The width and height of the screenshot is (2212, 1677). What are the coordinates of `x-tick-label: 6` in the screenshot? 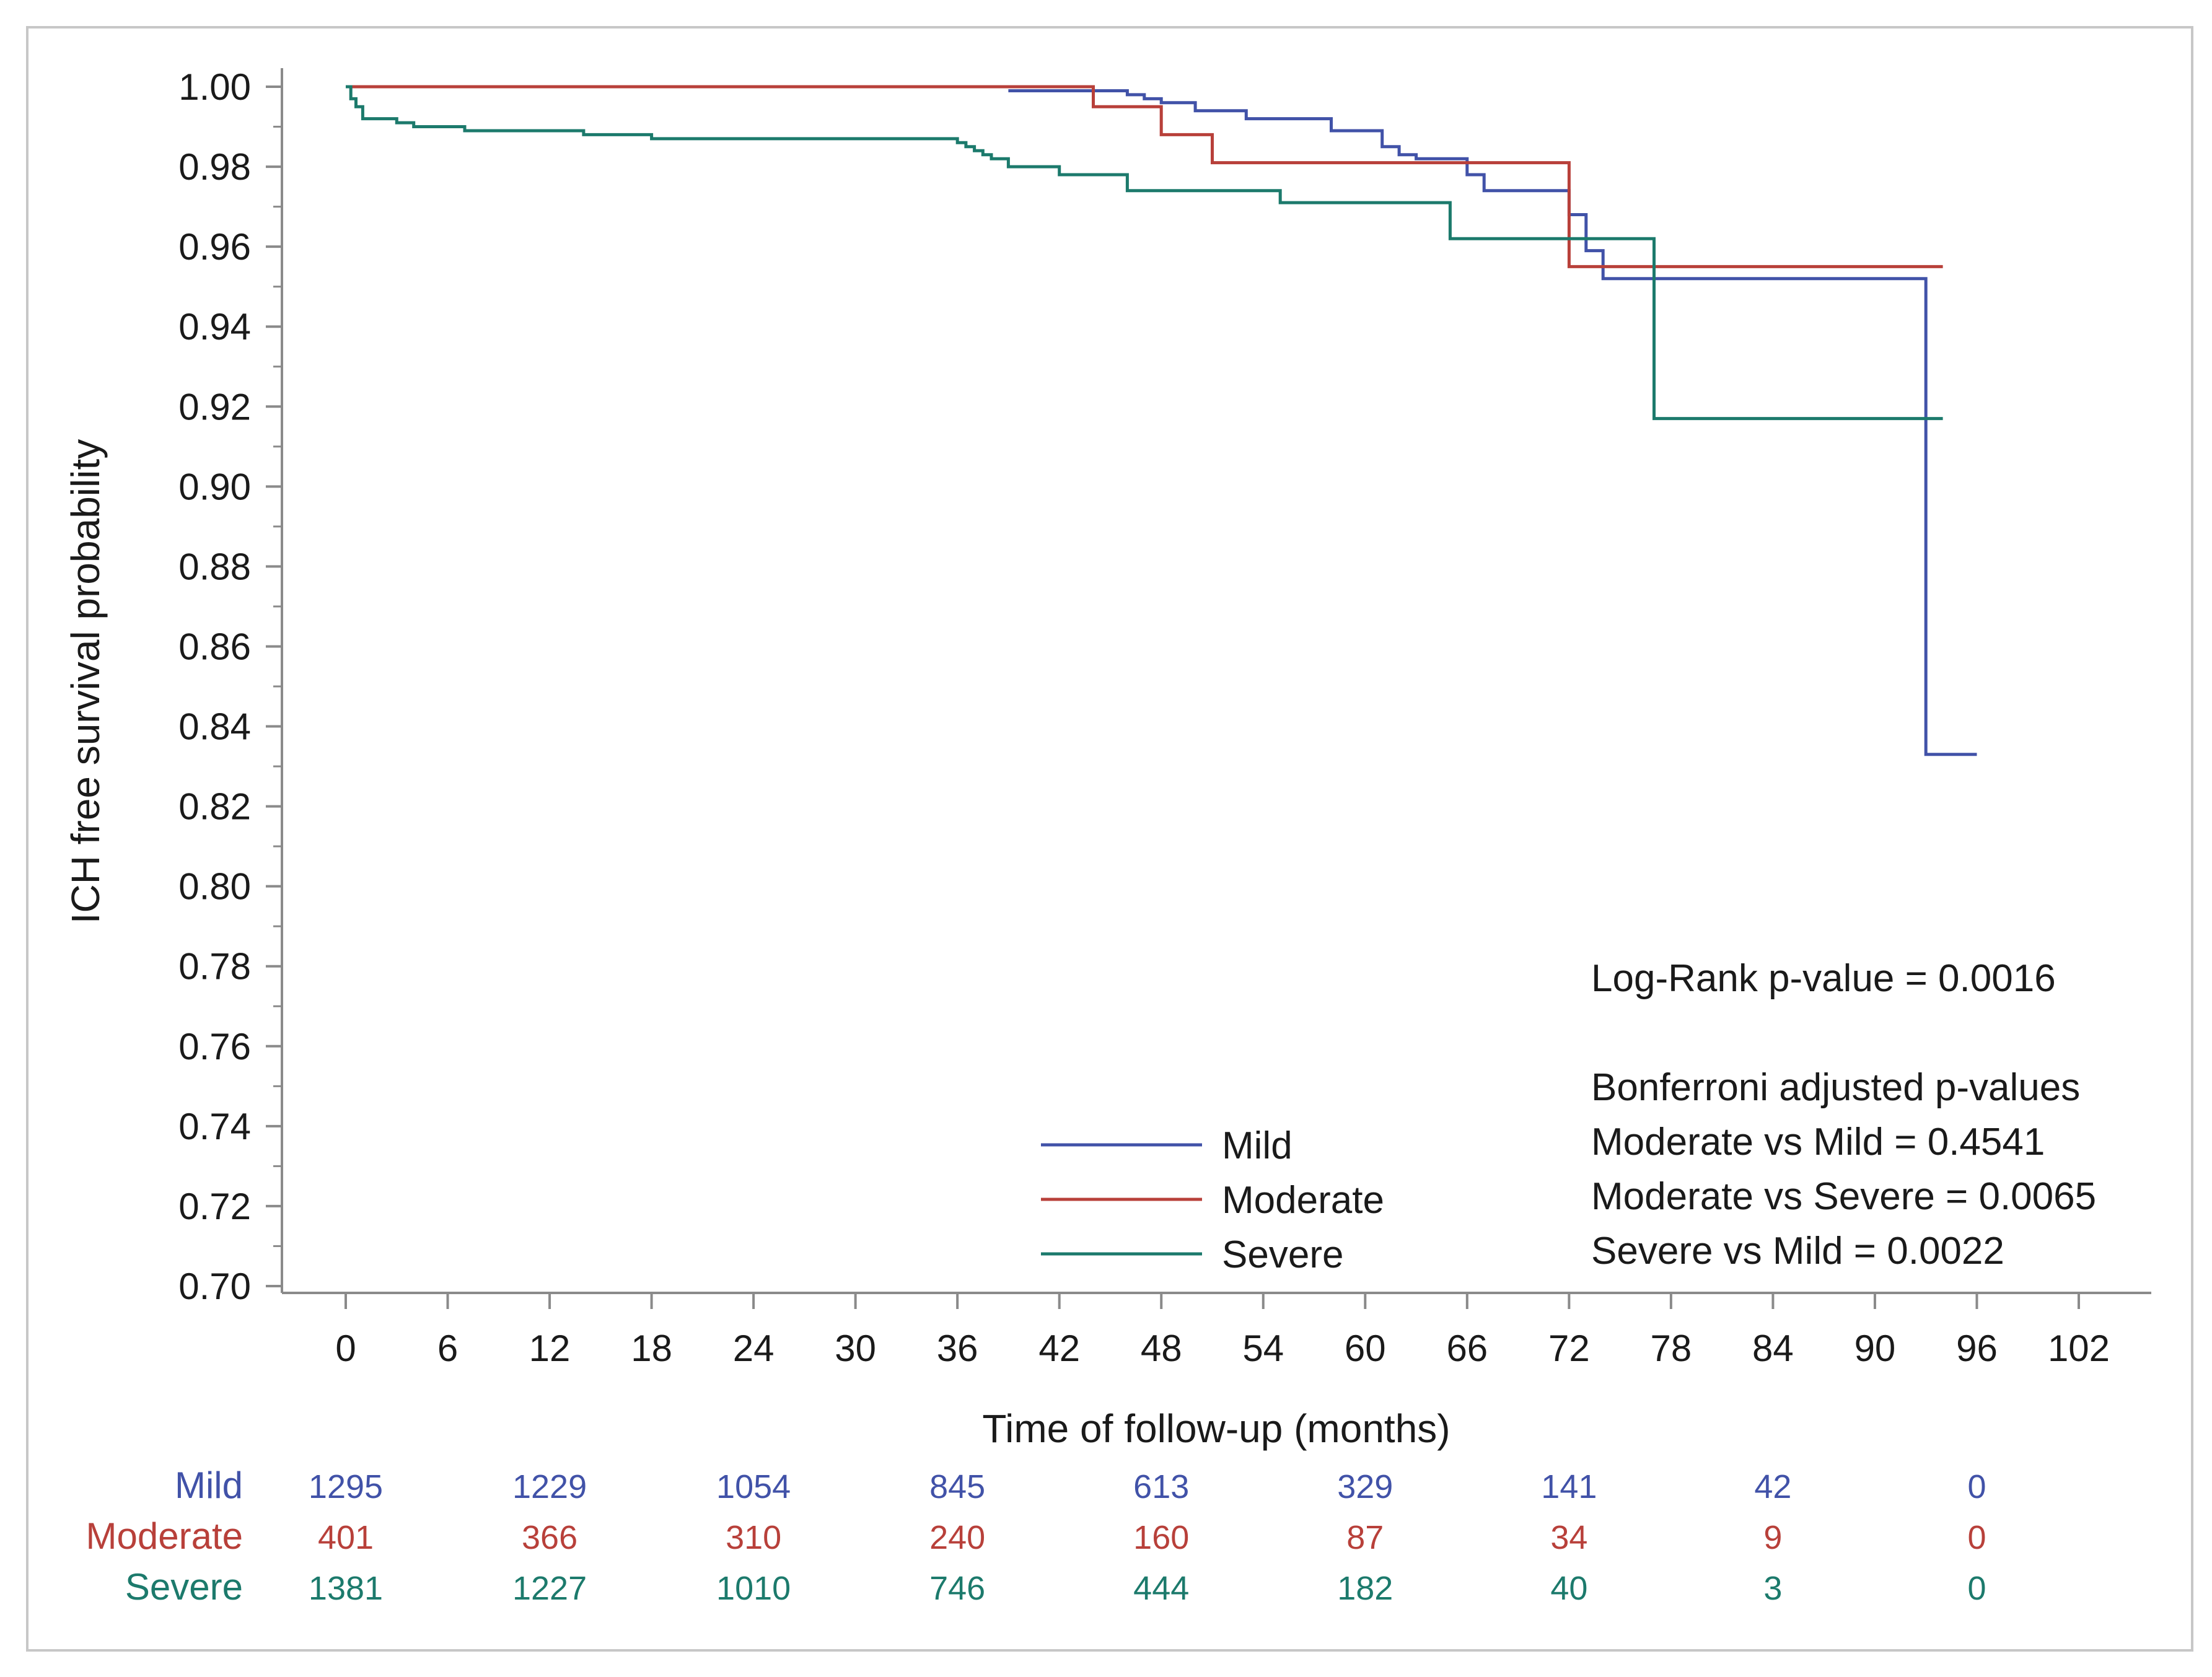 It's located at (447, 1349).